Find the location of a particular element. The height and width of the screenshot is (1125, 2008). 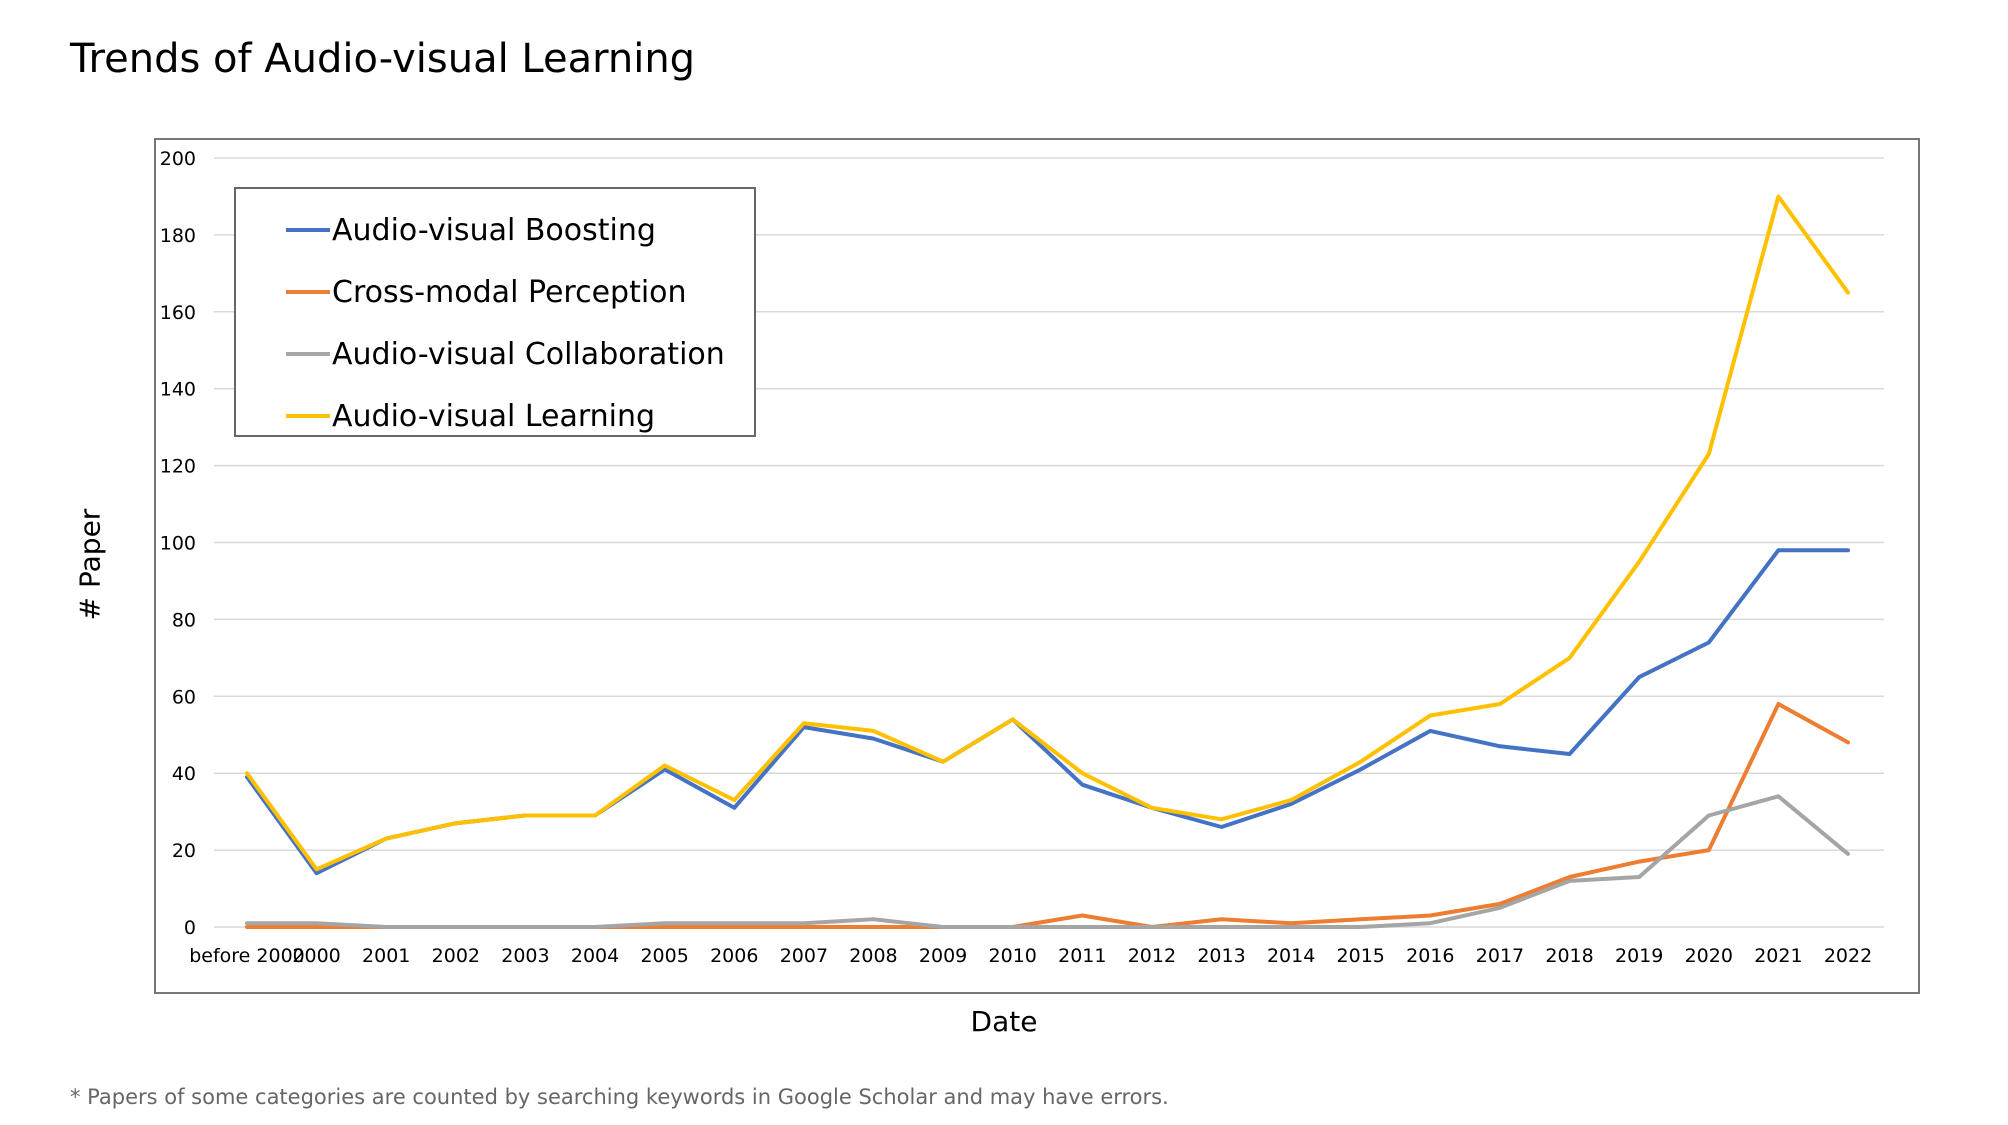

x-tick-label: 2001 is located at coordinates (386, 956).